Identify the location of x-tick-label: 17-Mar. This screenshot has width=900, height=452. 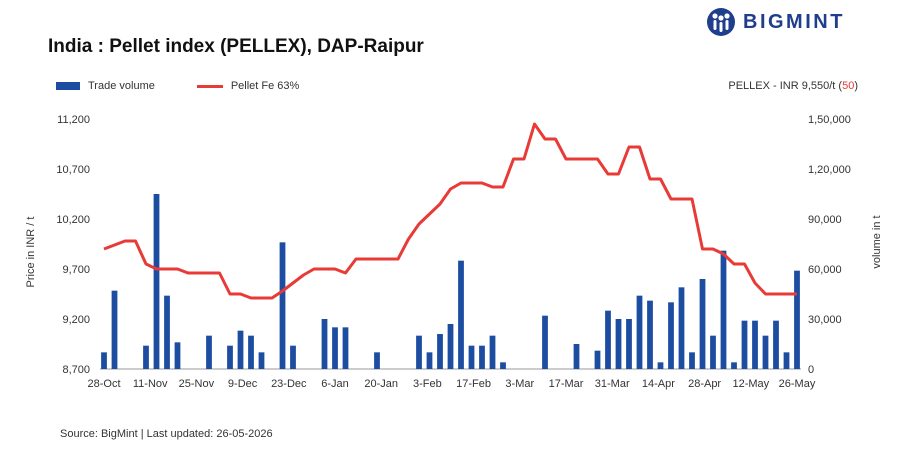
(566, 384).